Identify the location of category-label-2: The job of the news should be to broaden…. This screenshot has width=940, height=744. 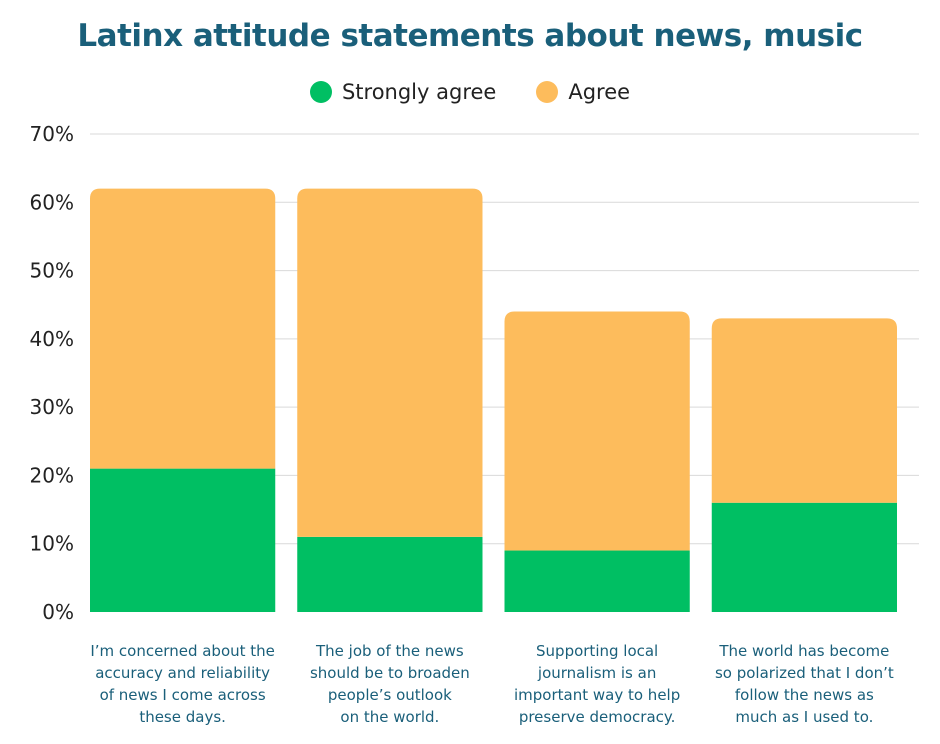
(389, 684).